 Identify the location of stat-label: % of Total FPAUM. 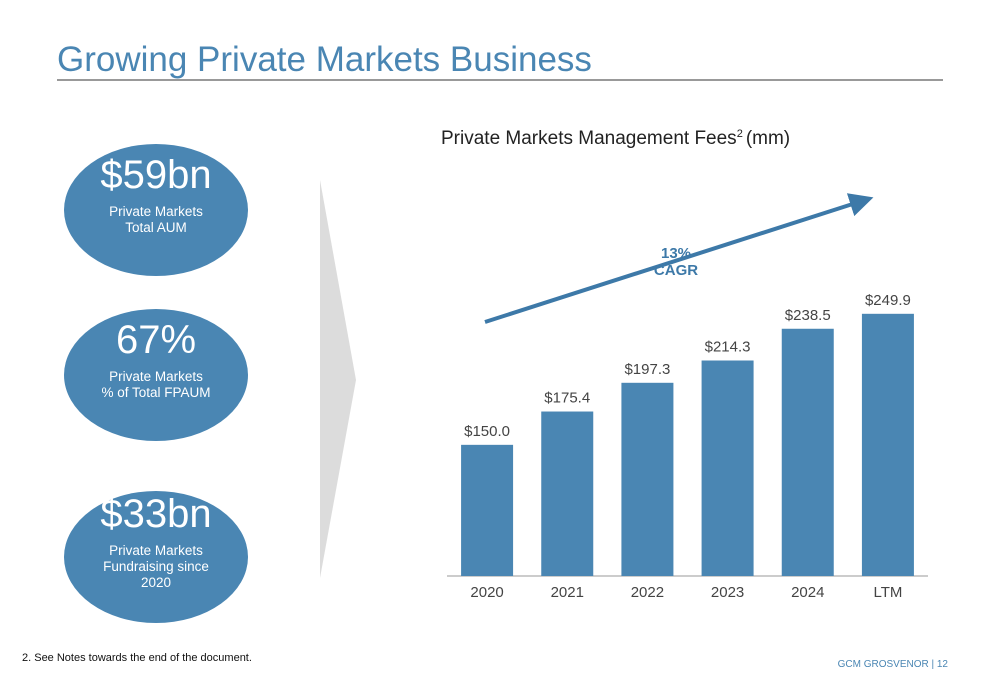
(155, 392).